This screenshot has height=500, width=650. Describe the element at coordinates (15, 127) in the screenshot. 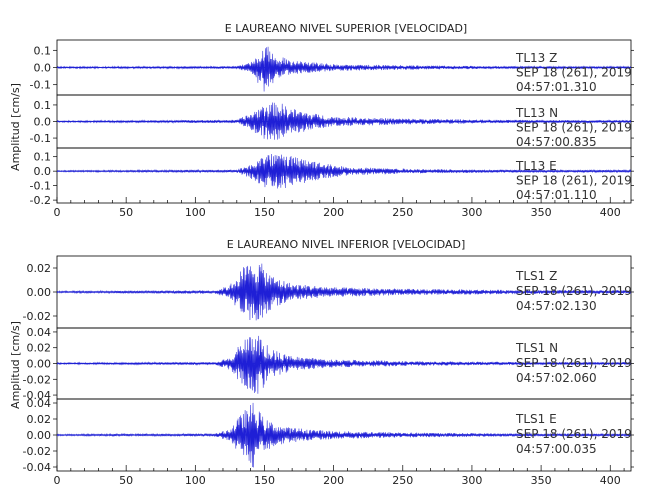

I see `chart-upper-ylabel: Amplitud [cm/s]` at that location.